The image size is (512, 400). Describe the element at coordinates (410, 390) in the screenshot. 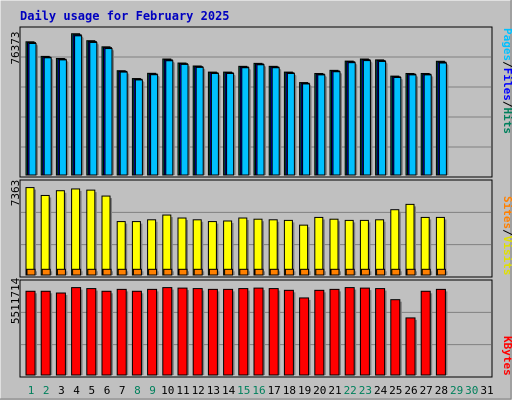

I see `day-label: 26` at that location.